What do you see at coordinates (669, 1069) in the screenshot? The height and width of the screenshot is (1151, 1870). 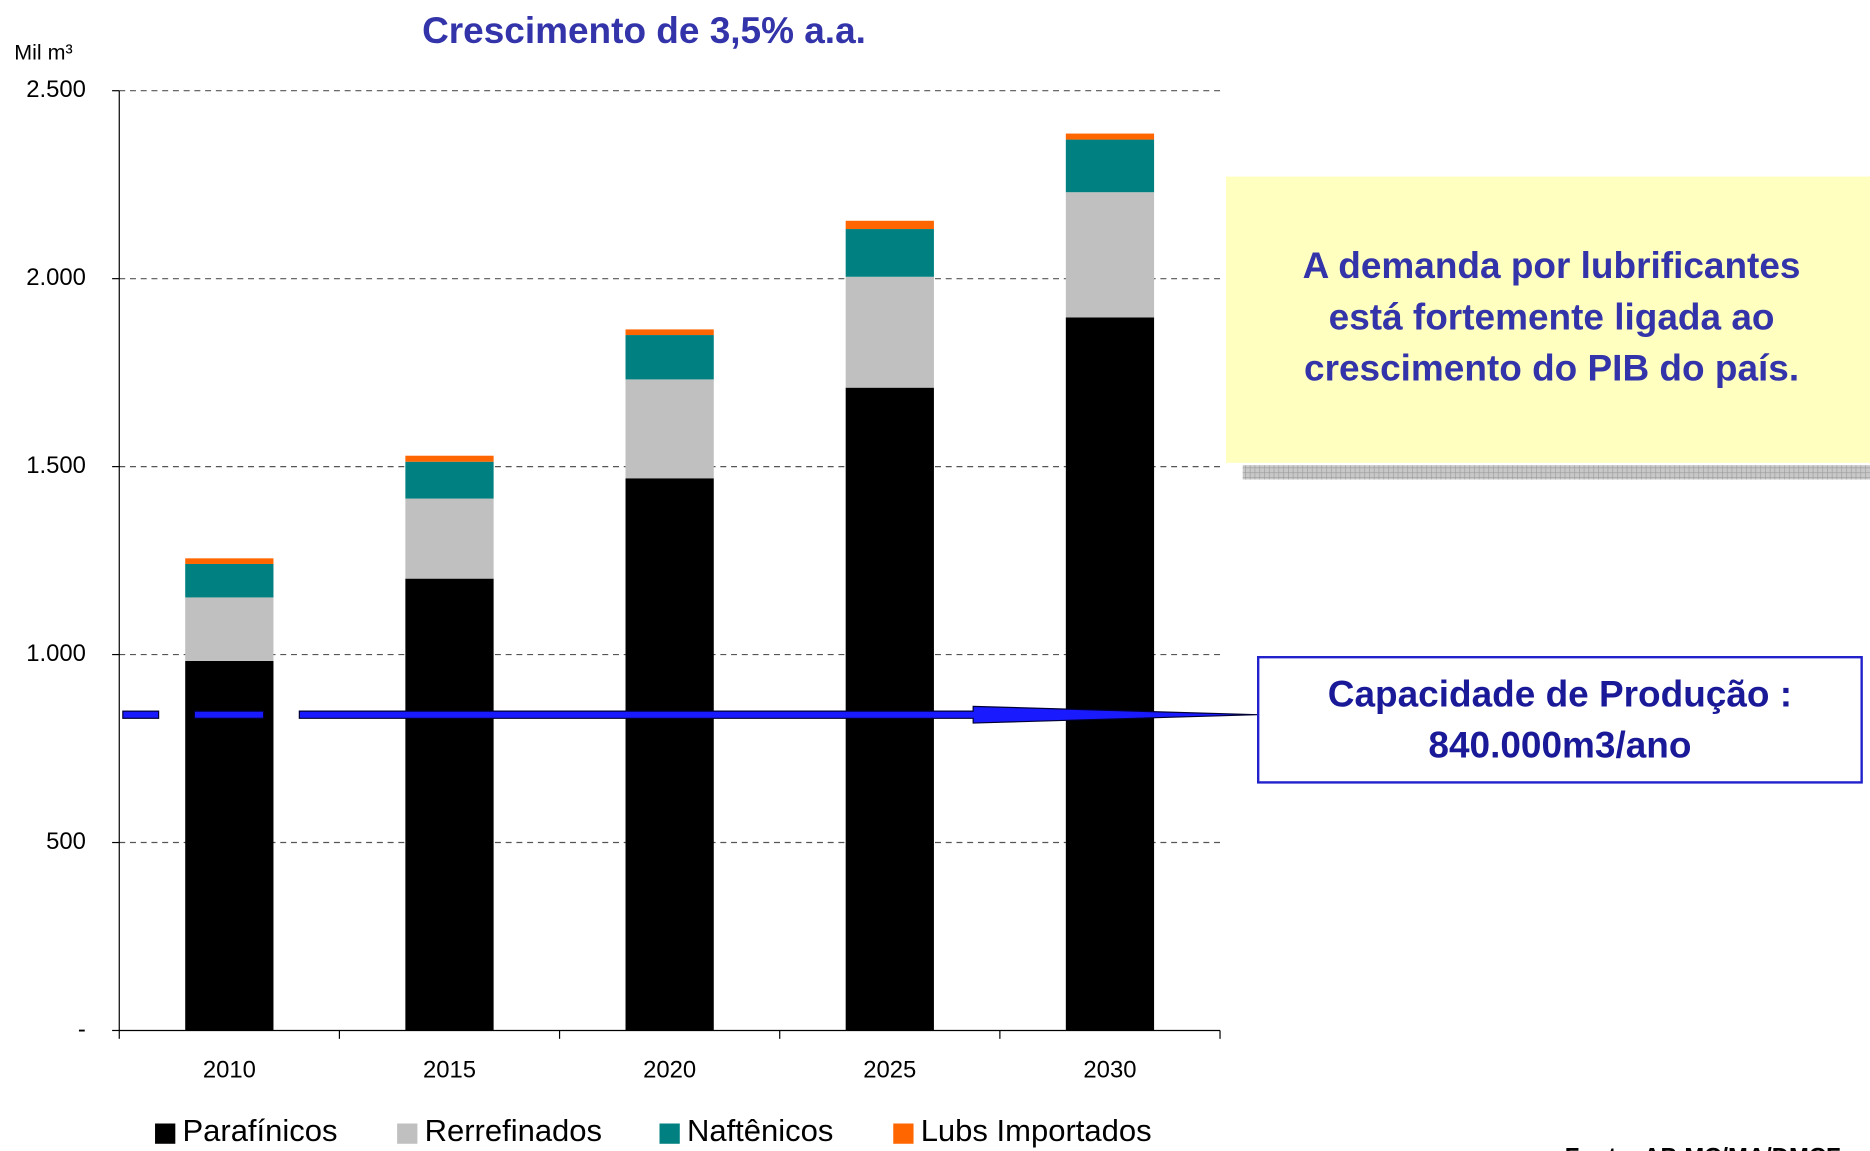 I see `x-tick-label: 2020` at bounding box center [669, 1069].